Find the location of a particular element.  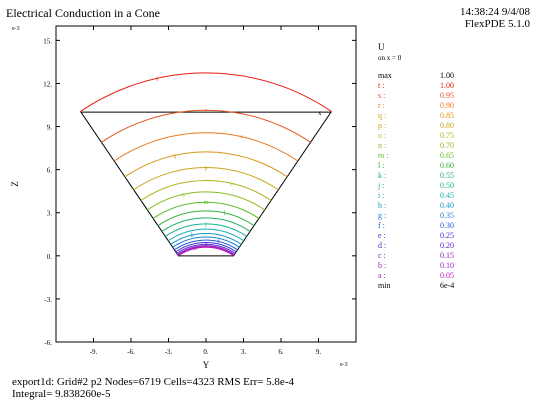

legend-level-value: 0.45 is located at coordinates (447, 195).